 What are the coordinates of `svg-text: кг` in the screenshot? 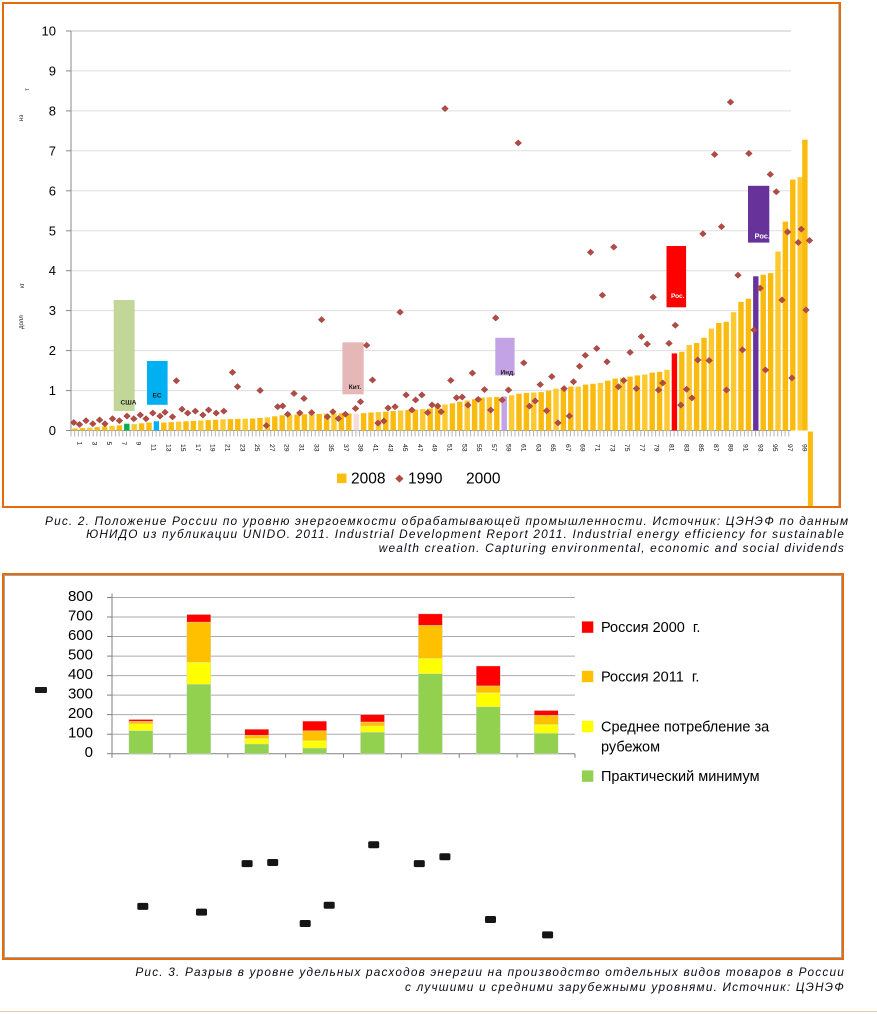 It's located at (23, 285).